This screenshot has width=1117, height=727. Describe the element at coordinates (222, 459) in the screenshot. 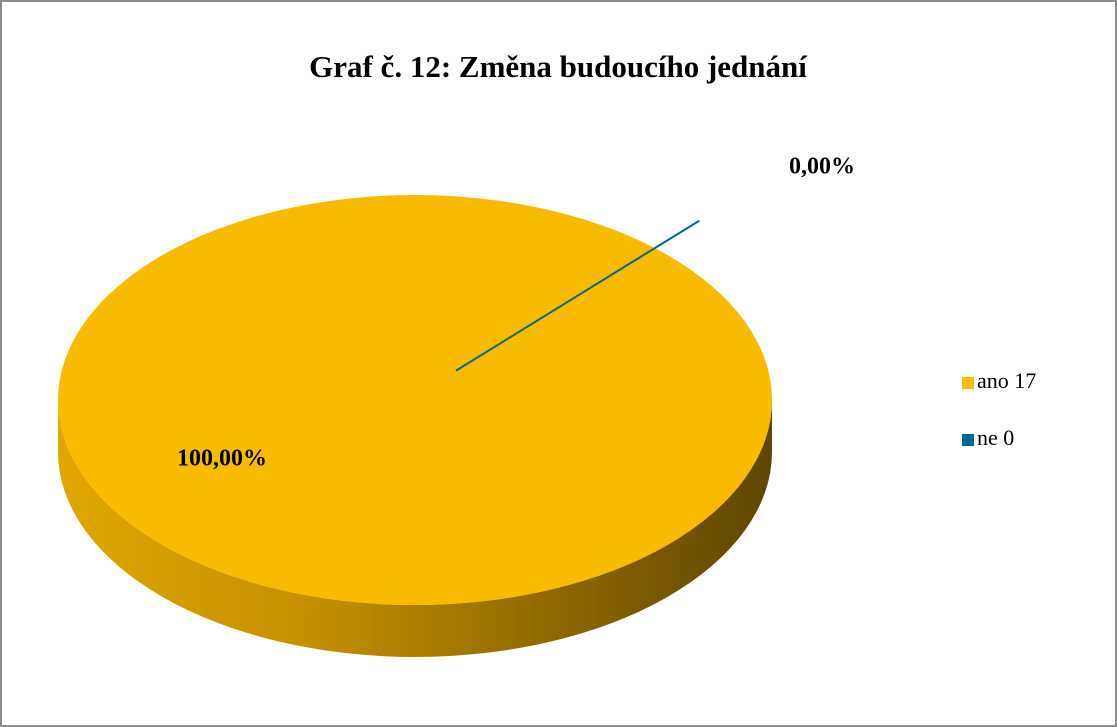

I see `data-label: 100,00%` at that location.